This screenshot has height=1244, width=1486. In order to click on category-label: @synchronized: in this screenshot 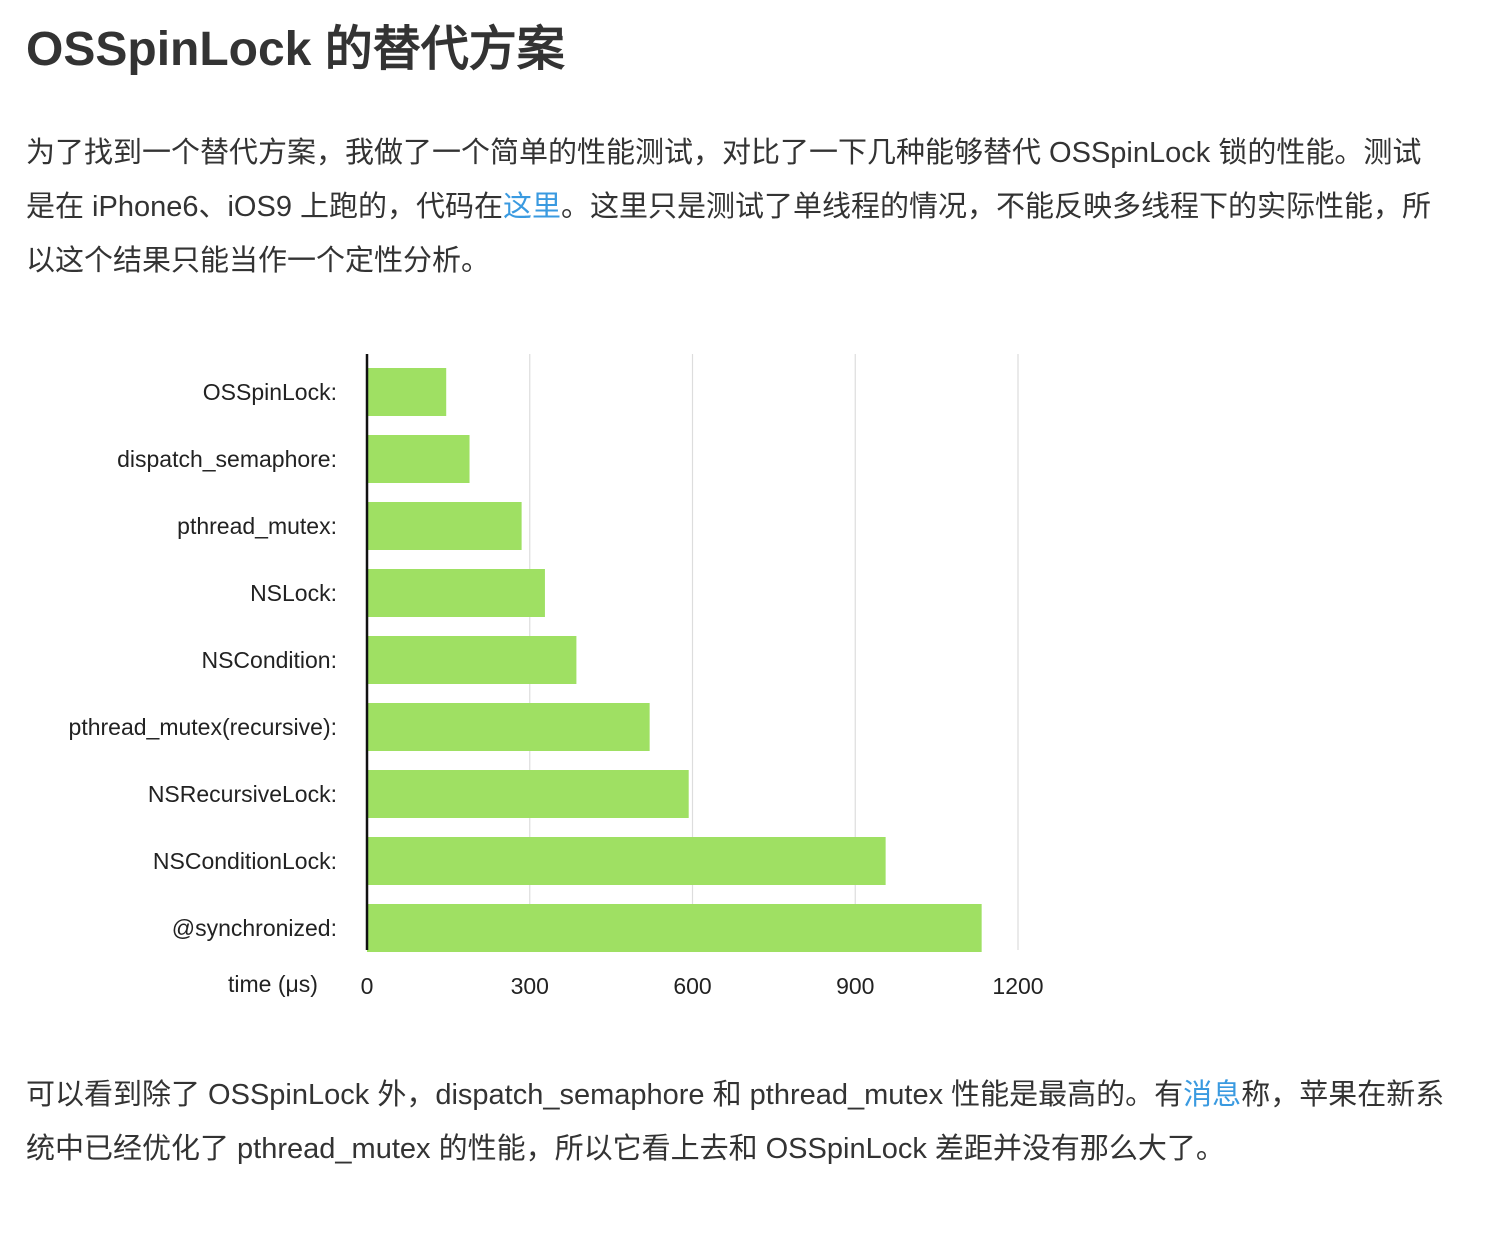, I will do `click(254, 928)`.